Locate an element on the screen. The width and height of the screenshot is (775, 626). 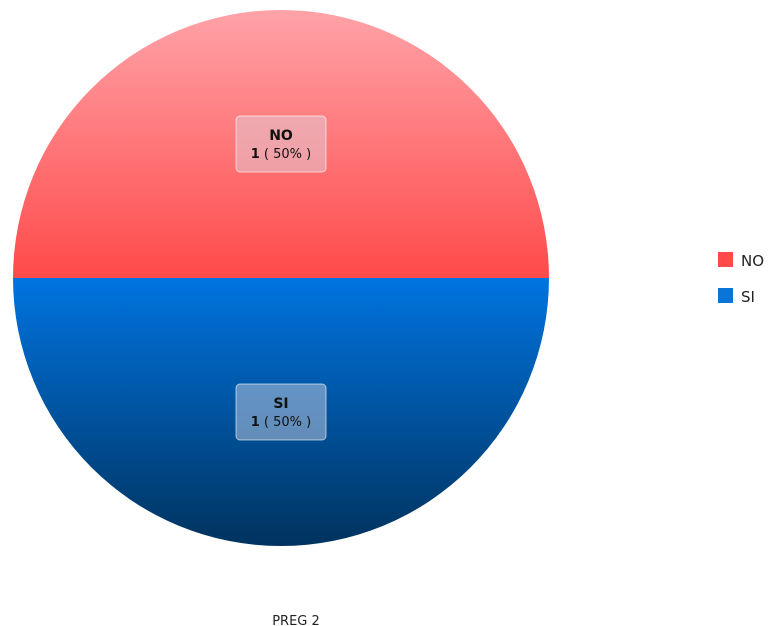
slice-label-no: NO 1 ( 50% ) is located at coordinates (281, 144).